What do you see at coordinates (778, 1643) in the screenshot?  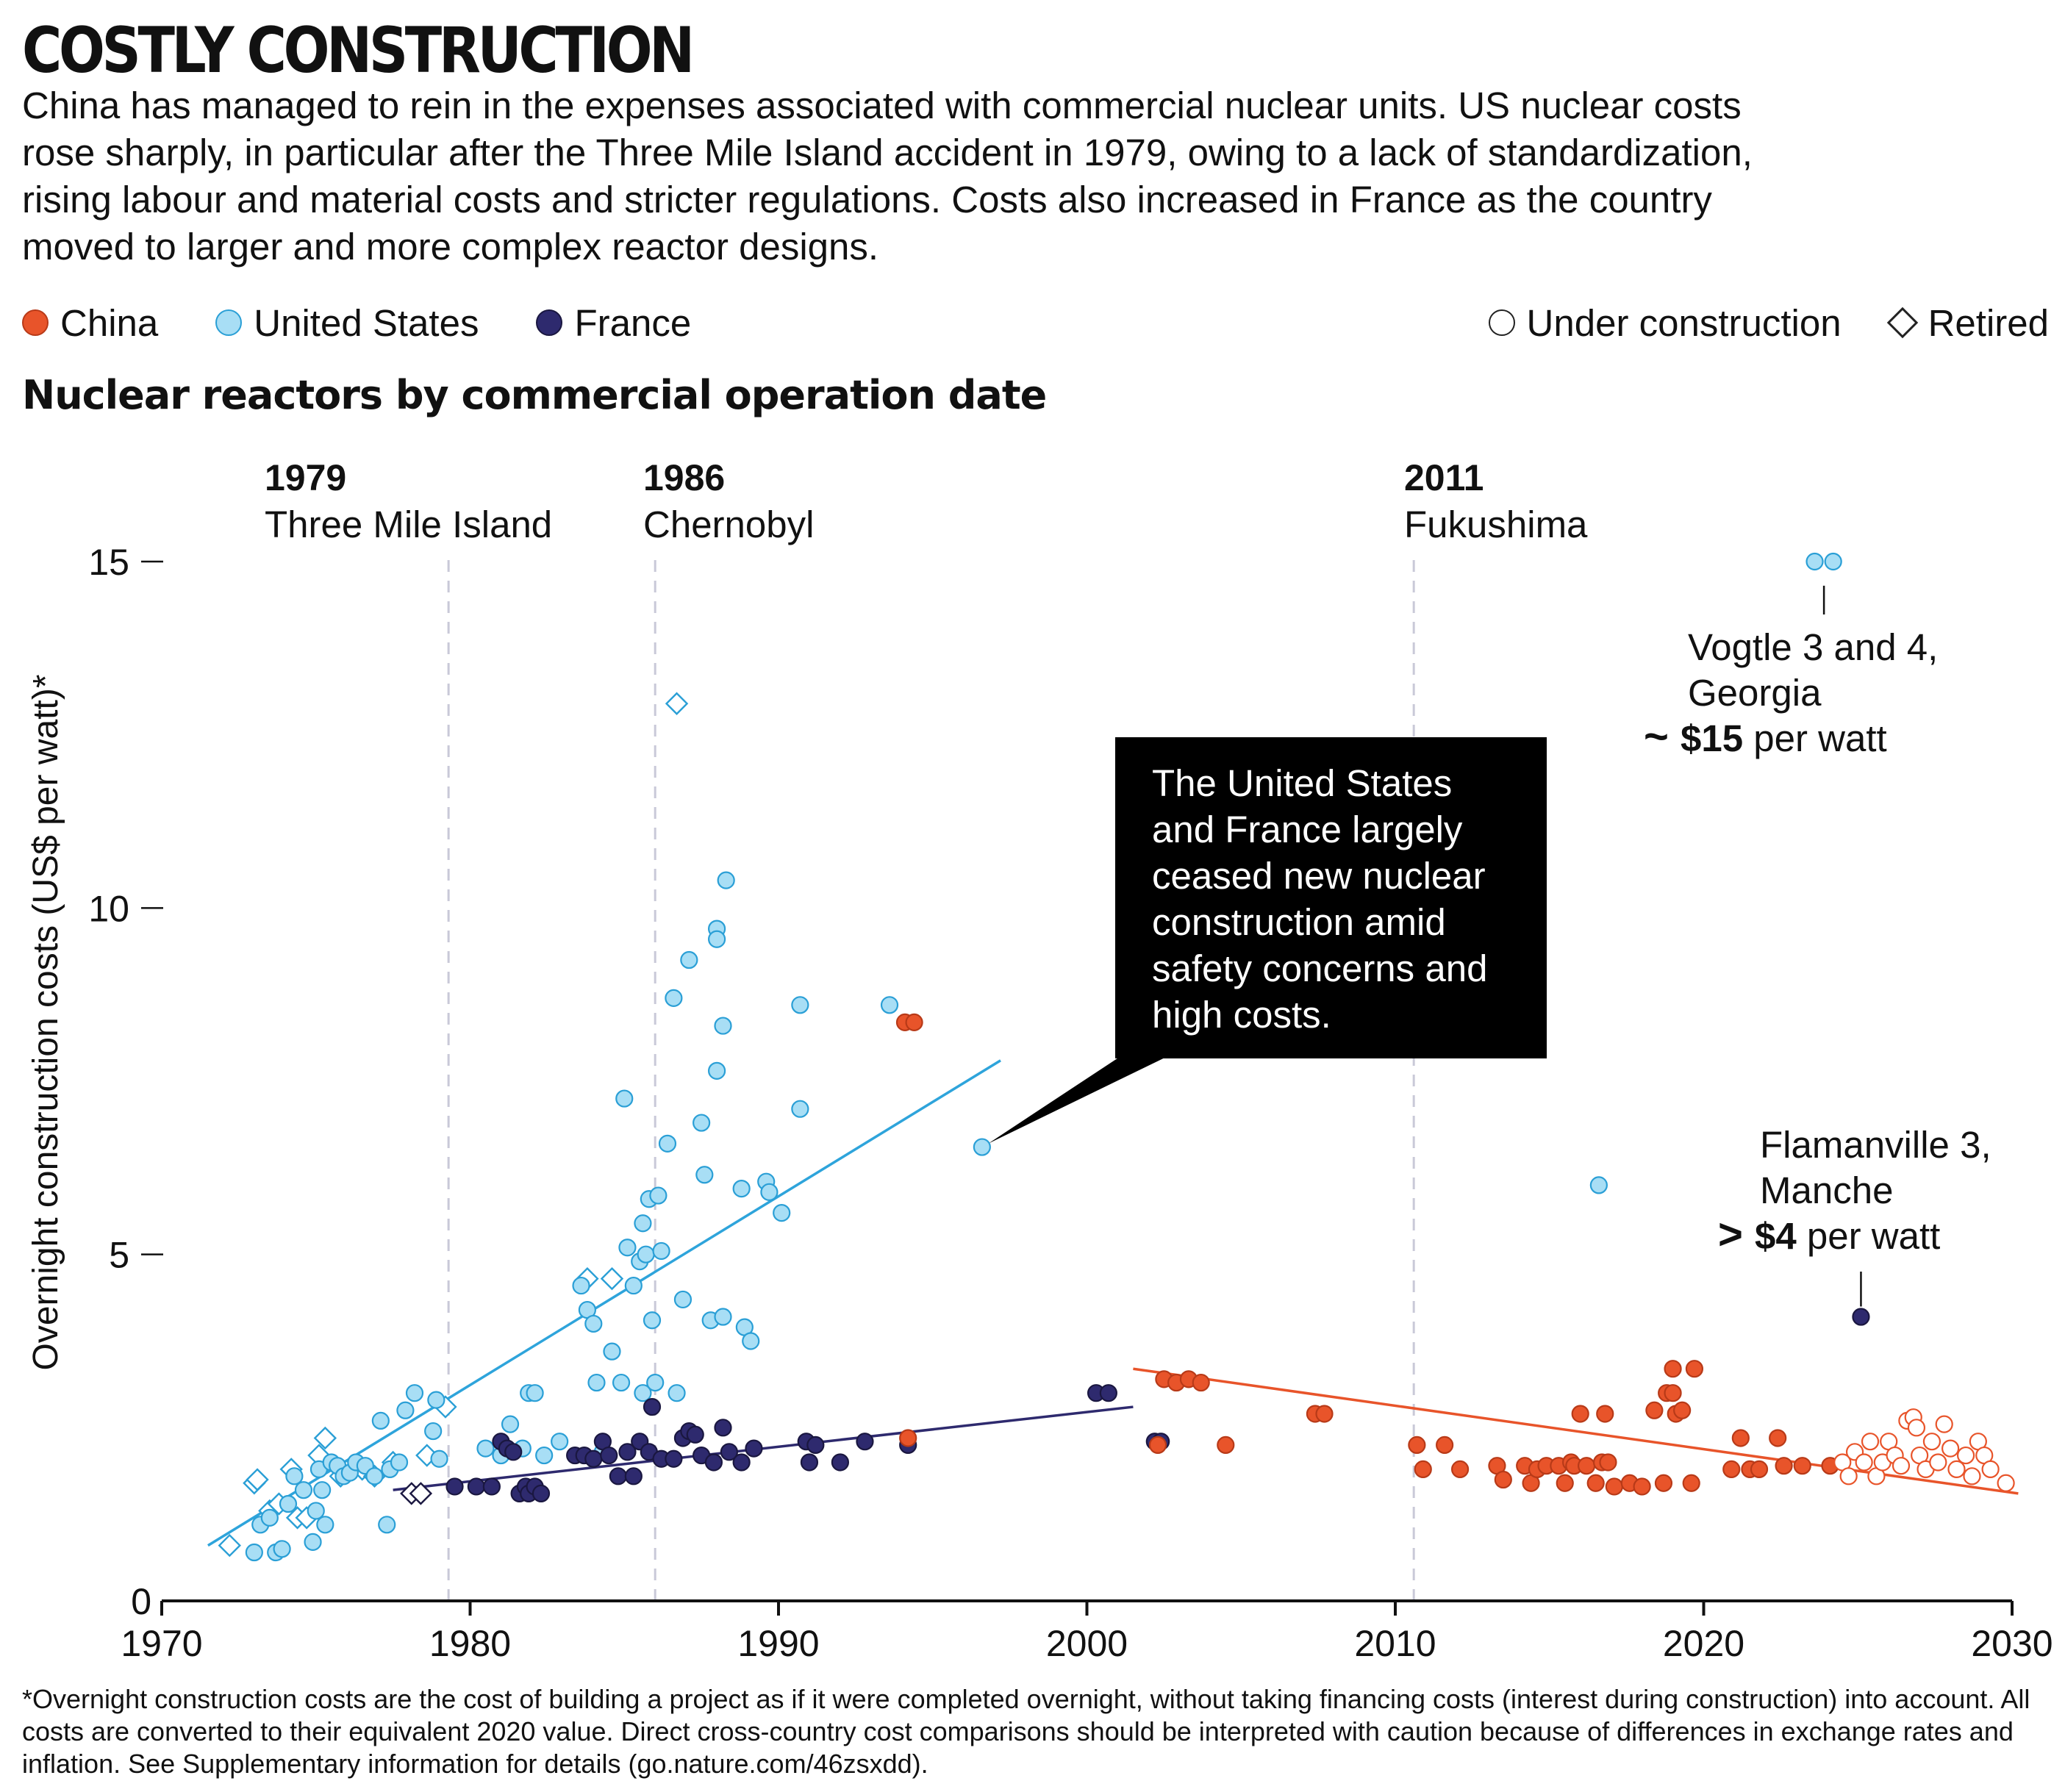 I see `x-tick-label-1990: 1990` at bounding box center [778, 1643].